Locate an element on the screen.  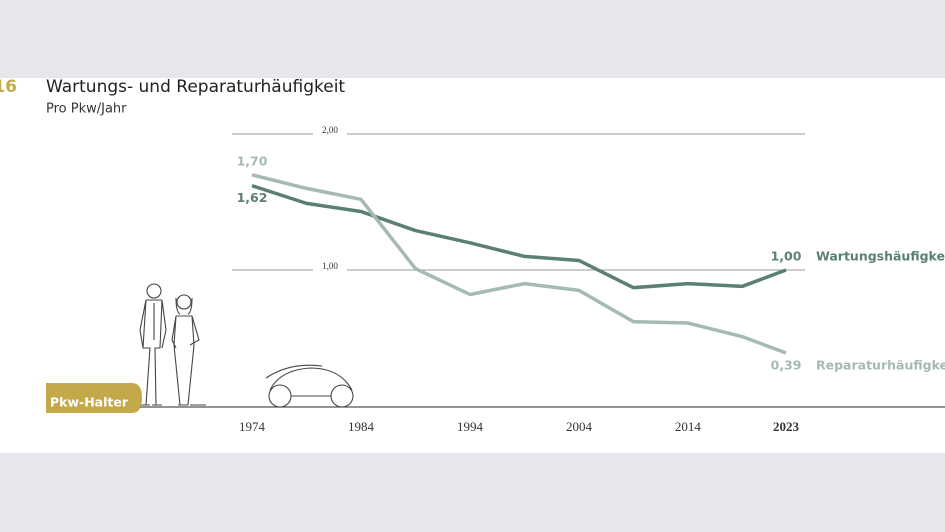
x-tick-label: 1974 is located at coordinates (252, 426).